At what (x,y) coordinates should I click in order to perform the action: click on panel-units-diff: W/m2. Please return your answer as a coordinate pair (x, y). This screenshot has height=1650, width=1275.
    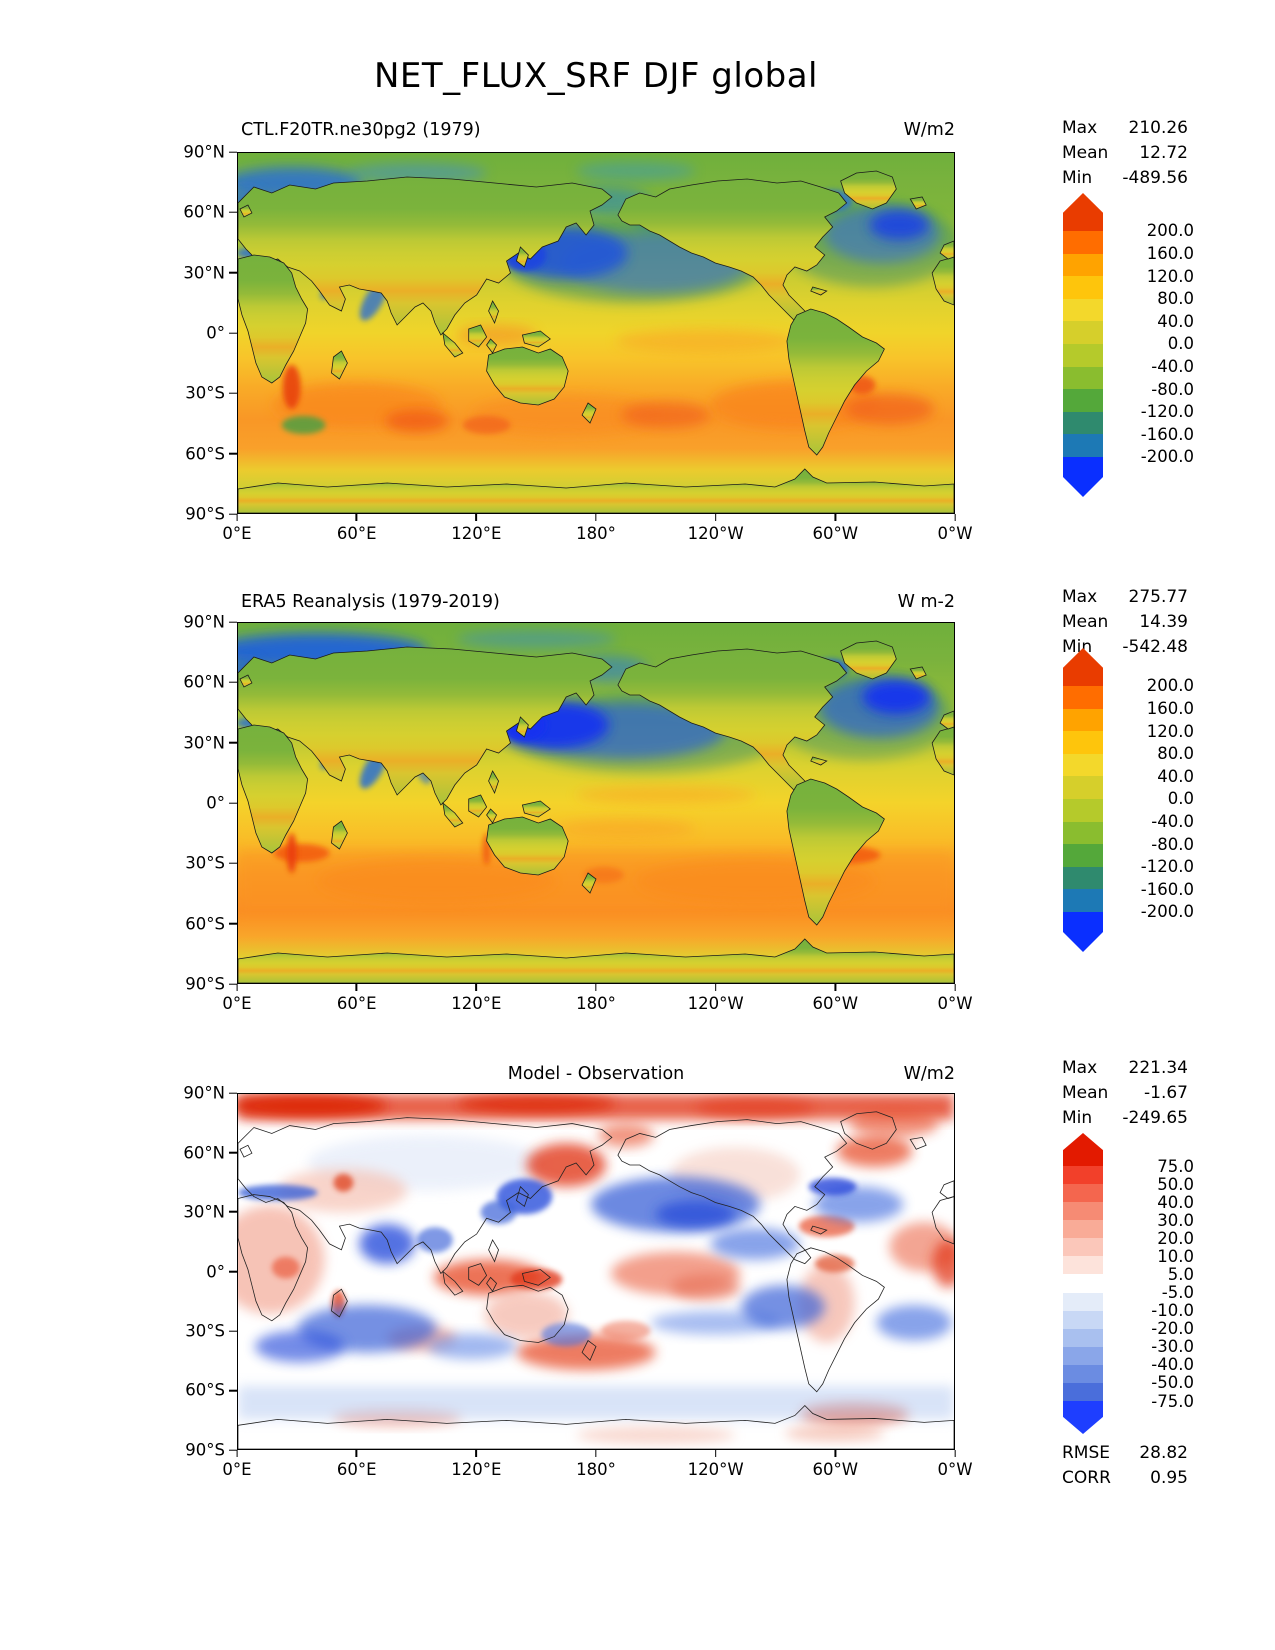
    Looking at the image, I should click on (929, 1074).